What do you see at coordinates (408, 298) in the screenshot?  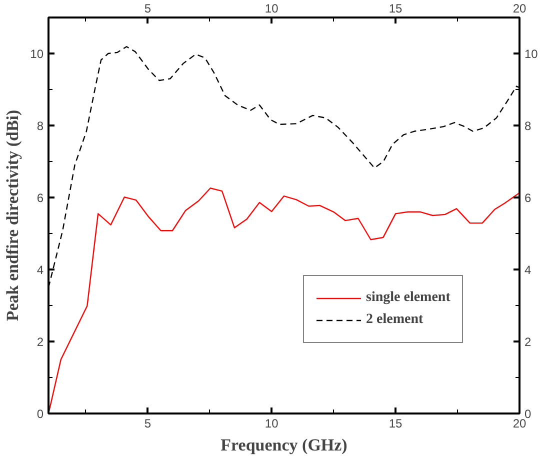 I see `legend-label: single element` at bounding box center [408, 298].